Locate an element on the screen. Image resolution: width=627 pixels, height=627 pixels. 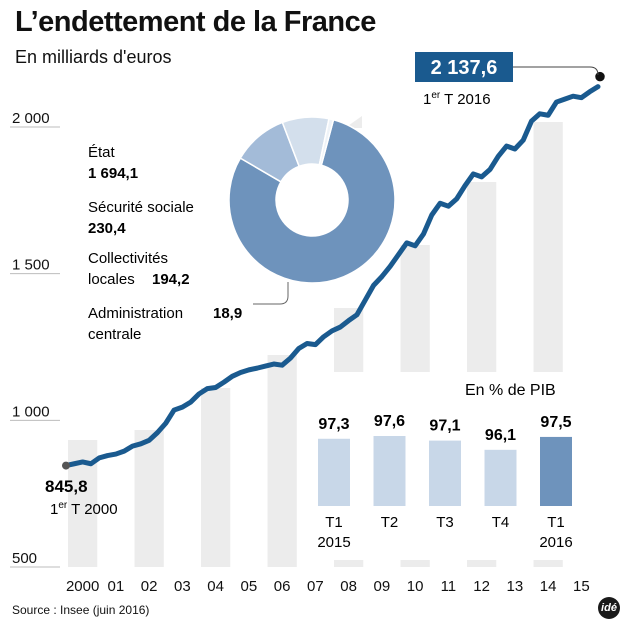
y-tick-label: 2 000 is located at coordinates (31, 118).